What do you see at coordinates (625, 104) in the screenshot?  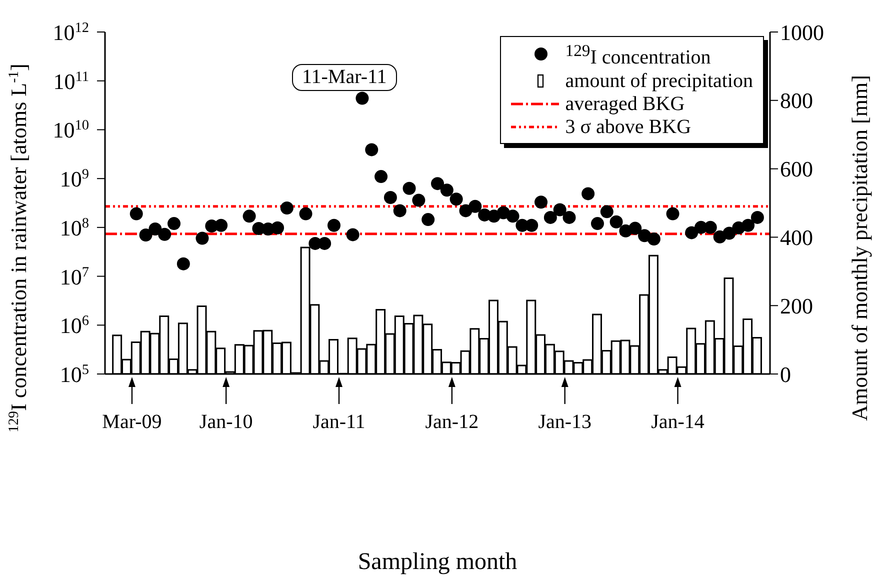 I see `legend-label: averaged BKG` at bounding box center [625, 104].